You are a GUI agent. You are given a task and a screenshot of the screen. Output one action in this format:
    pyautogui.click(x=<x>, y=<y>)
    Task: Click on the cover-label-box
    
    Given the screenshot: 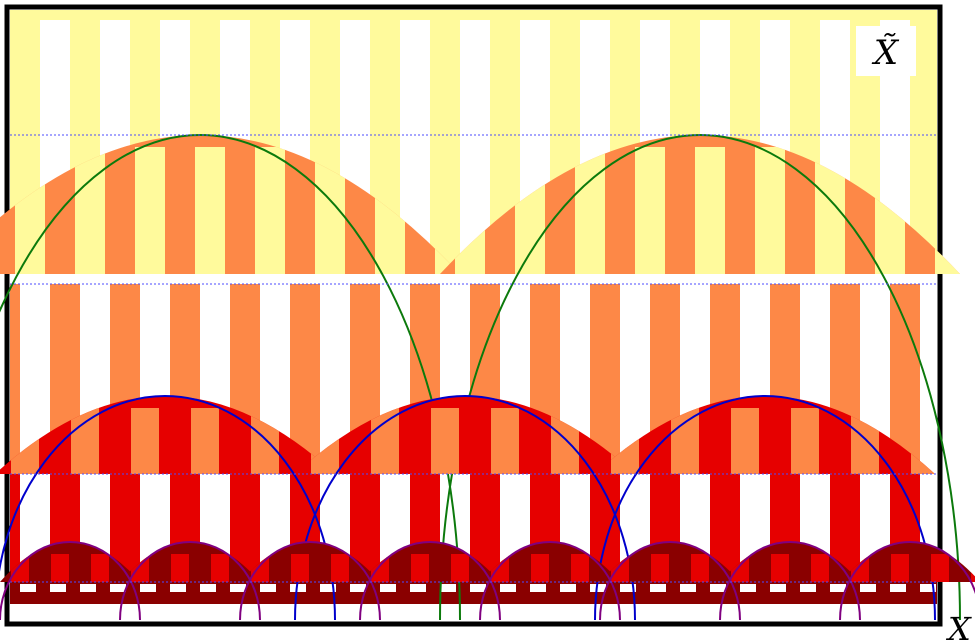 What is the action you would take?
    pyautogui.click(x=886, y=51)
    